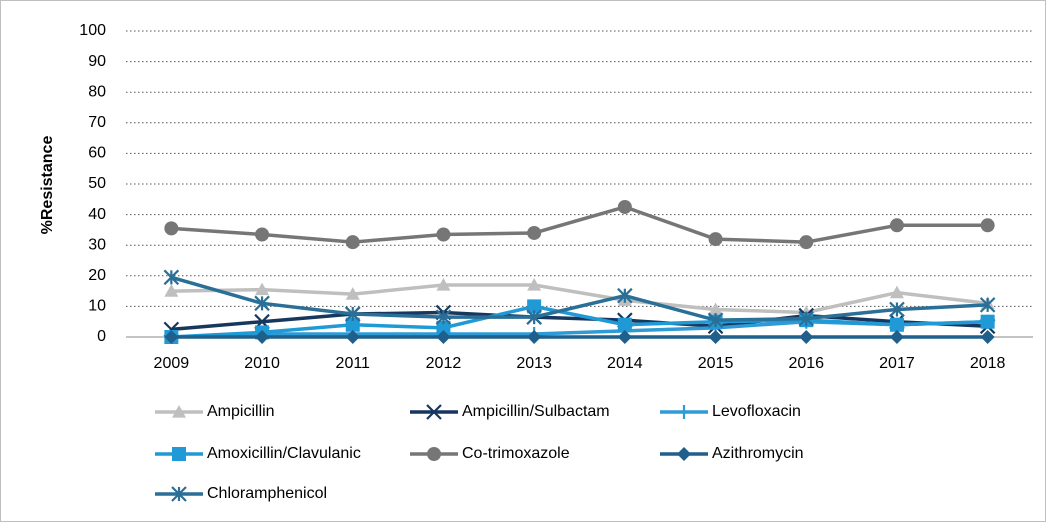 The width and height of the screenshot is (1047, 523). What do you see at coordinates (444, 363) in the screenshot?
I see `x-tick-label: 2012` at bounding box center [444, 363].